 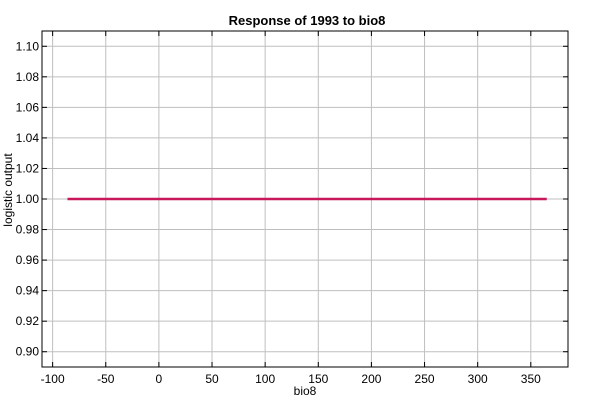 What do you see at coordinates (265, 379) in the screenshot?
I see `x-tick-label: 100` at bounding box center [265, 379].